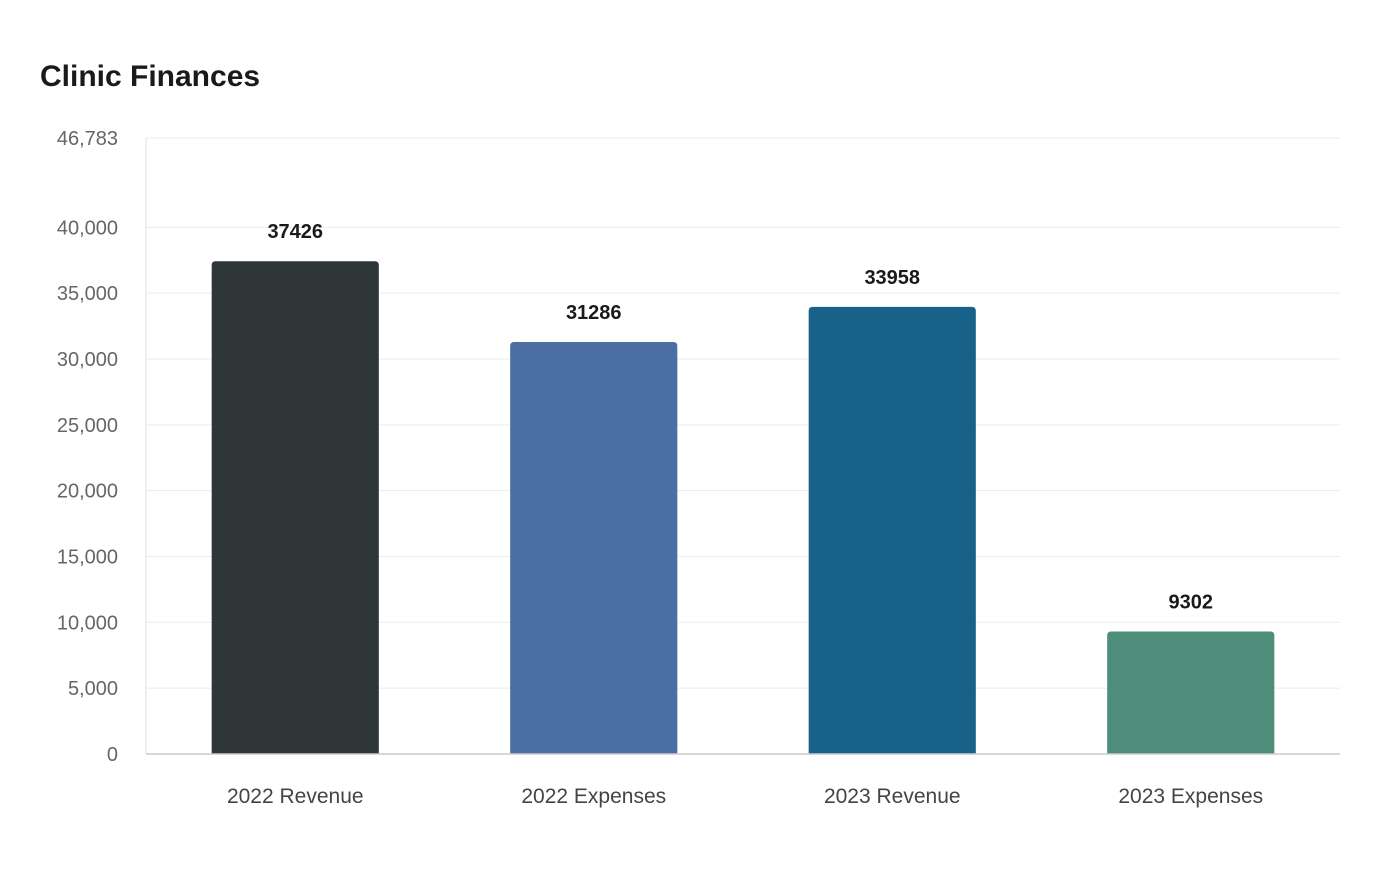 The image size is (1400, 880). Describe the element at coordinates (892, 796) in the screenshot. I see `x-category-label: 2023 Revenue` at that location.